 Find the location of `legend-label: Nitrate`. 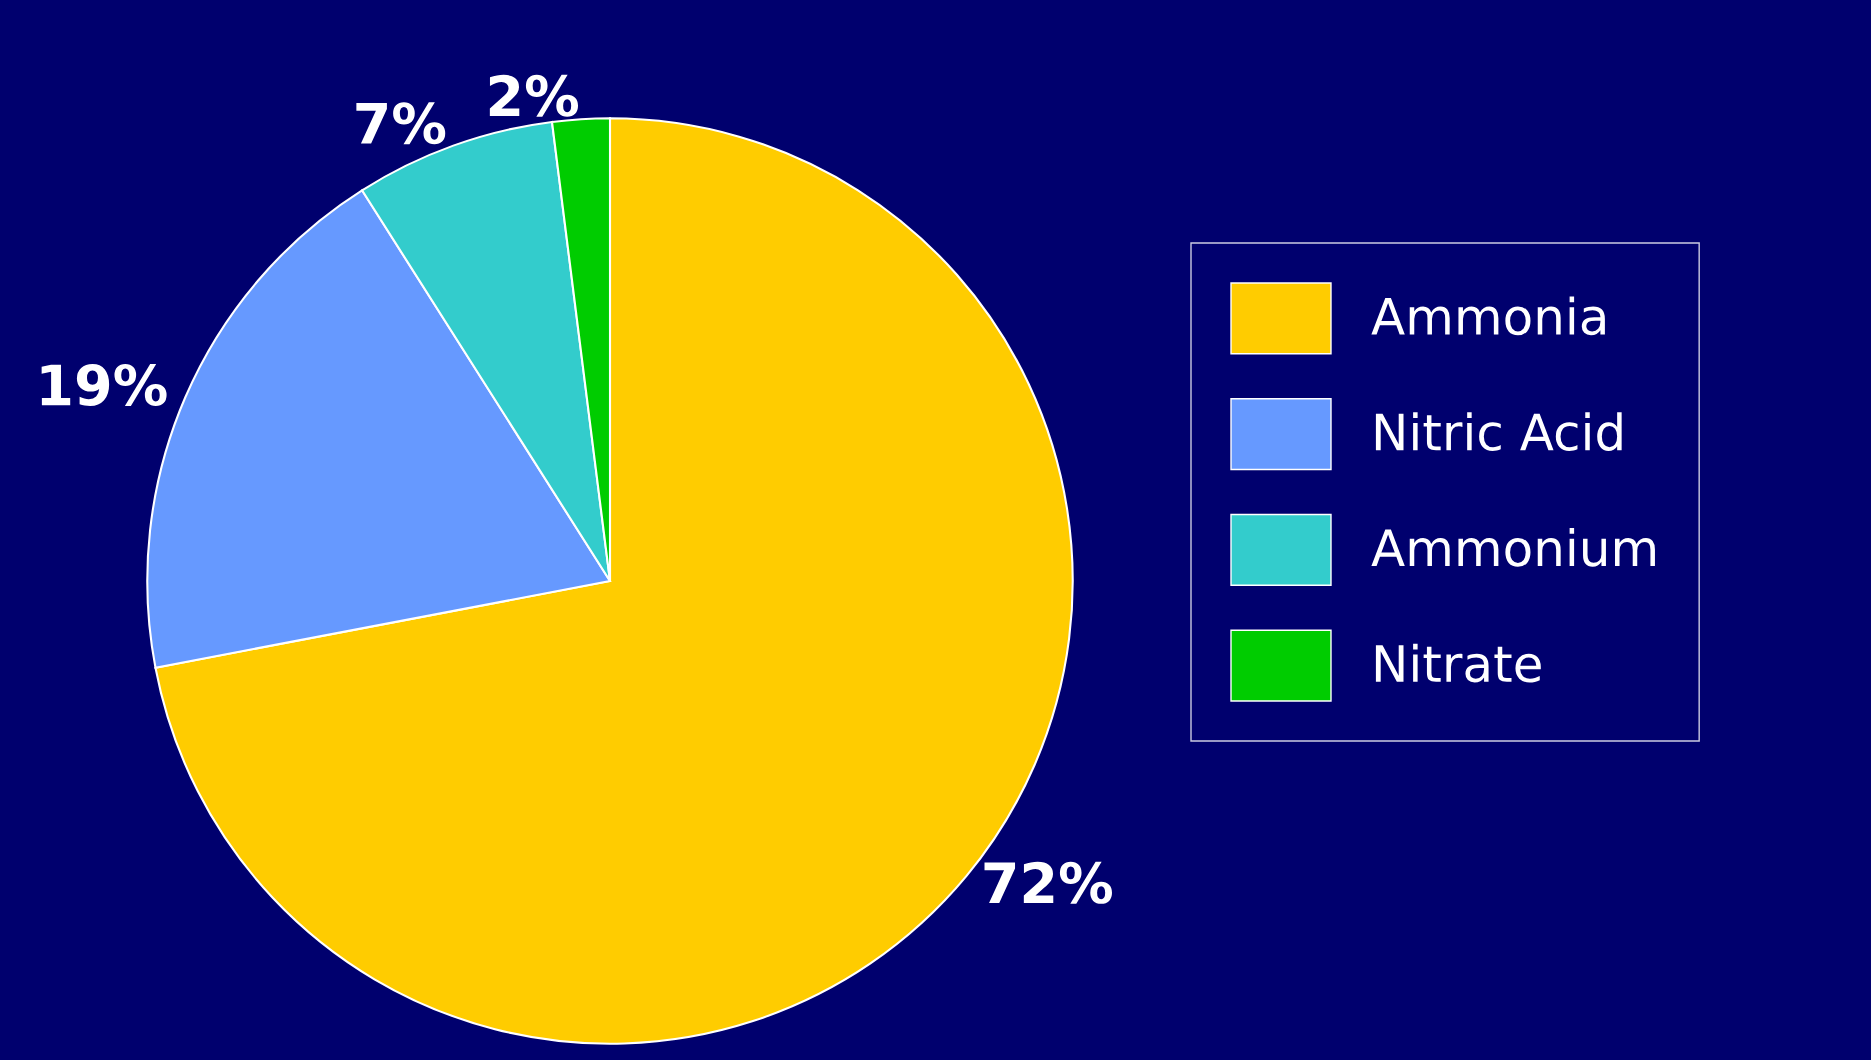

legend-label: Nitrate is located at coordinates (1458, 663).